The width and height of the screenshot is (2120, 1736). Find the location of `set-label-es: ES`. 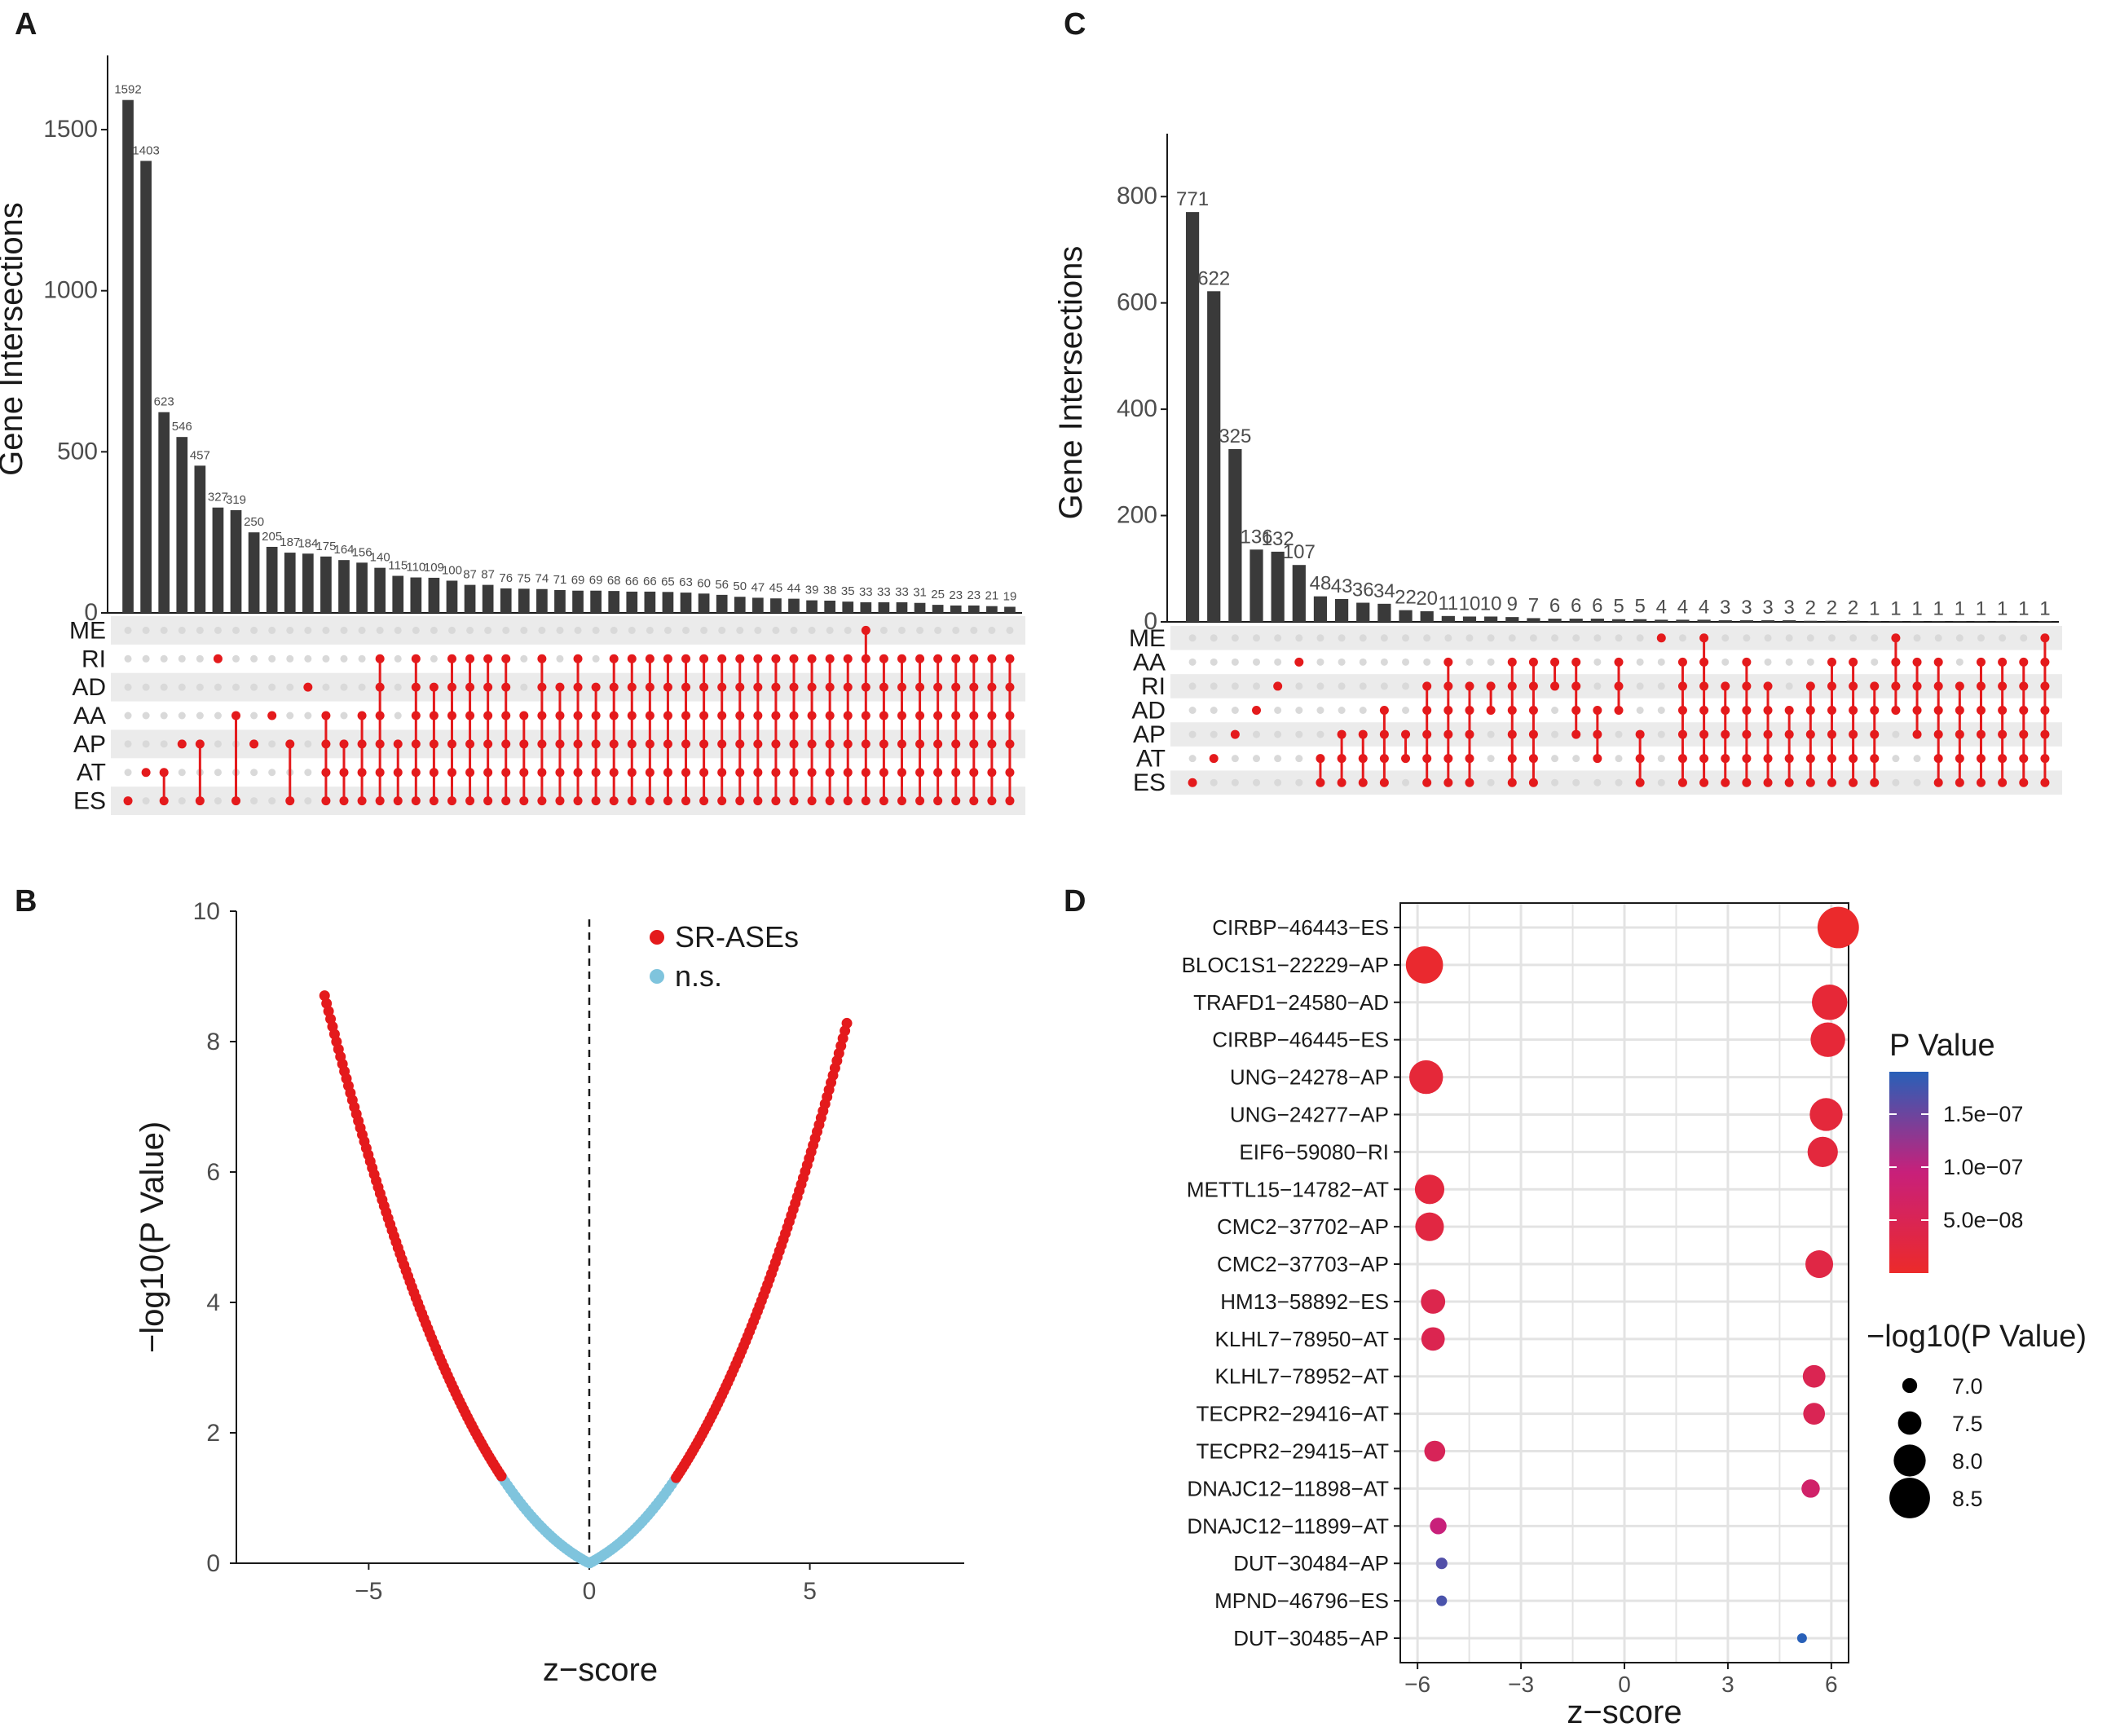

set-label-es: ES is located at coordinates (1149, 782).